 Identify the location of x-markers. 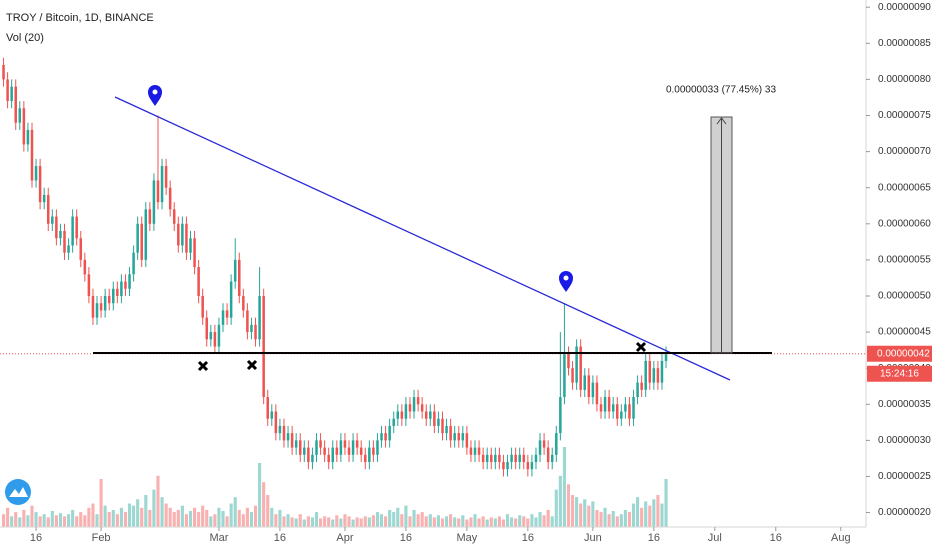
(422, 356).